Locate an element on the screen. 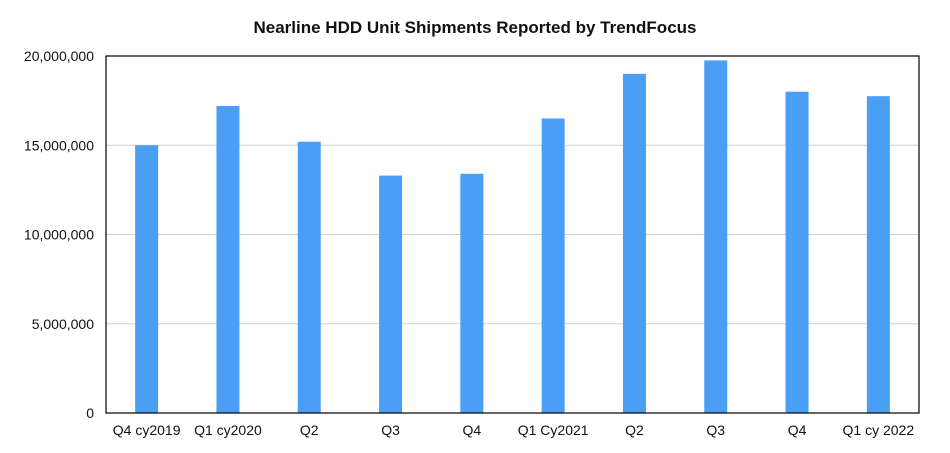 This screenshot has height=453, width=950. x-tick-label: Q1 Cy2021 is located at coordinates (553, 430).